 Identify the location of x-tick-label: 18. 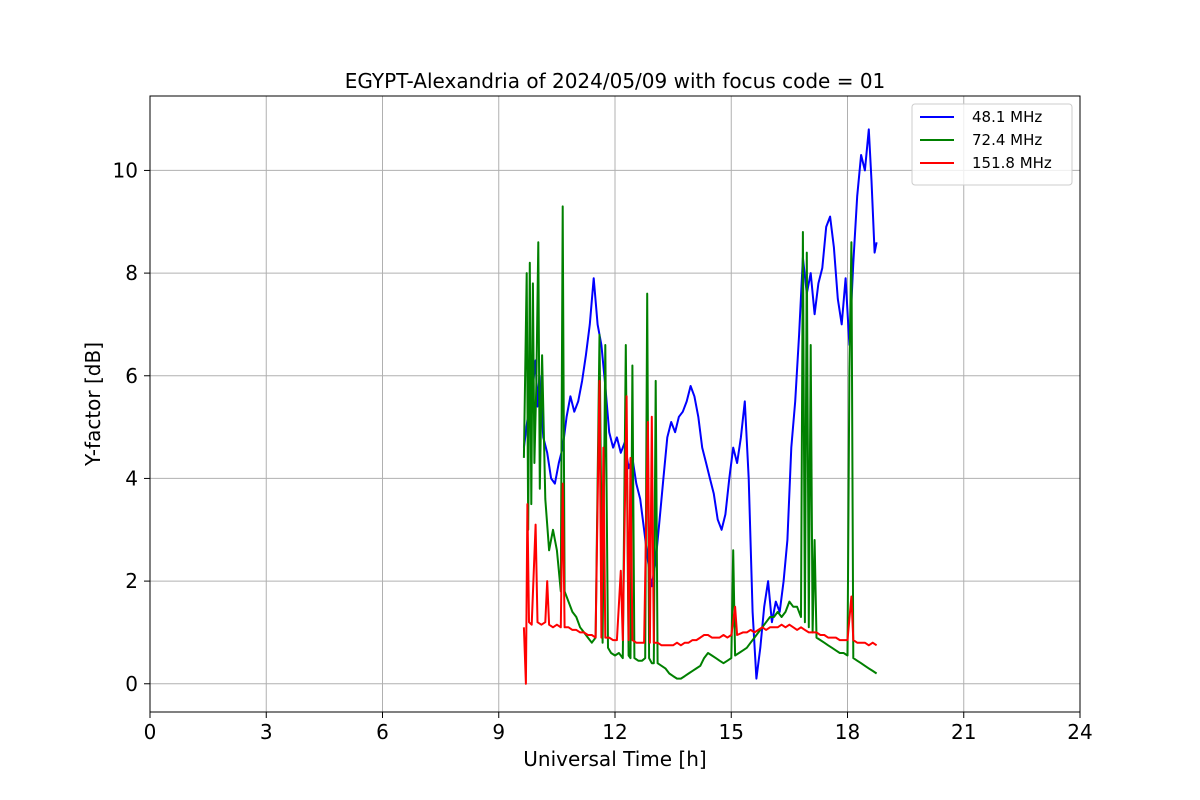
(847, 732).